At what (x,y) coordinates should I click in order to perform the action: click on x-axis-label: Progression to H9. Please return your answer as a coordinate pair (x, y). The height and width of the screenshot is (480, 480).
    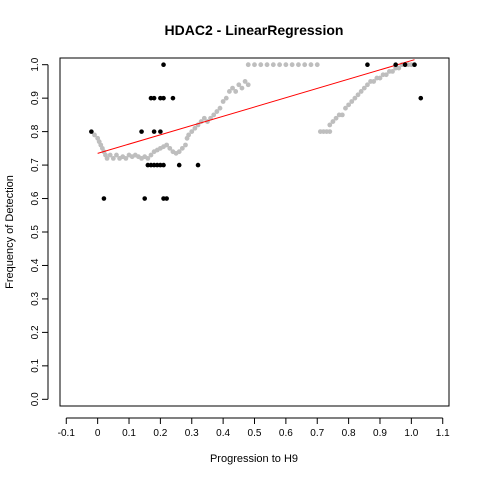
    Looking at the image, I should click on (254, 459).